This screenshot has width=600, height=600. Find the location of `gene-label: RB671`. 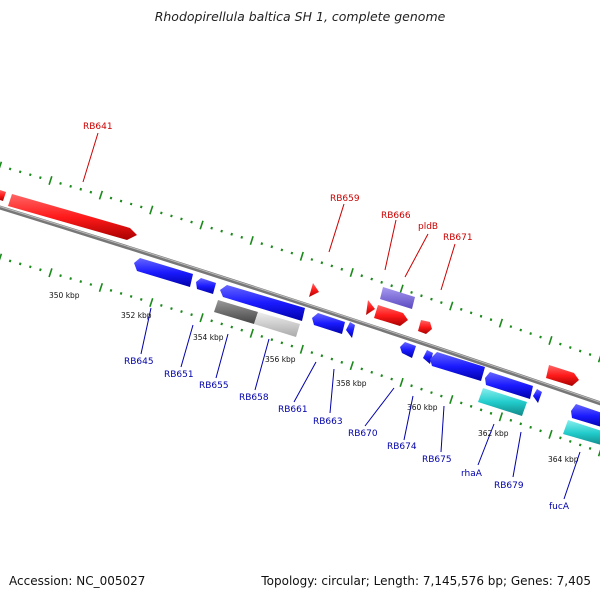

gene-label: RB671 is located at coordinates (458, 238).